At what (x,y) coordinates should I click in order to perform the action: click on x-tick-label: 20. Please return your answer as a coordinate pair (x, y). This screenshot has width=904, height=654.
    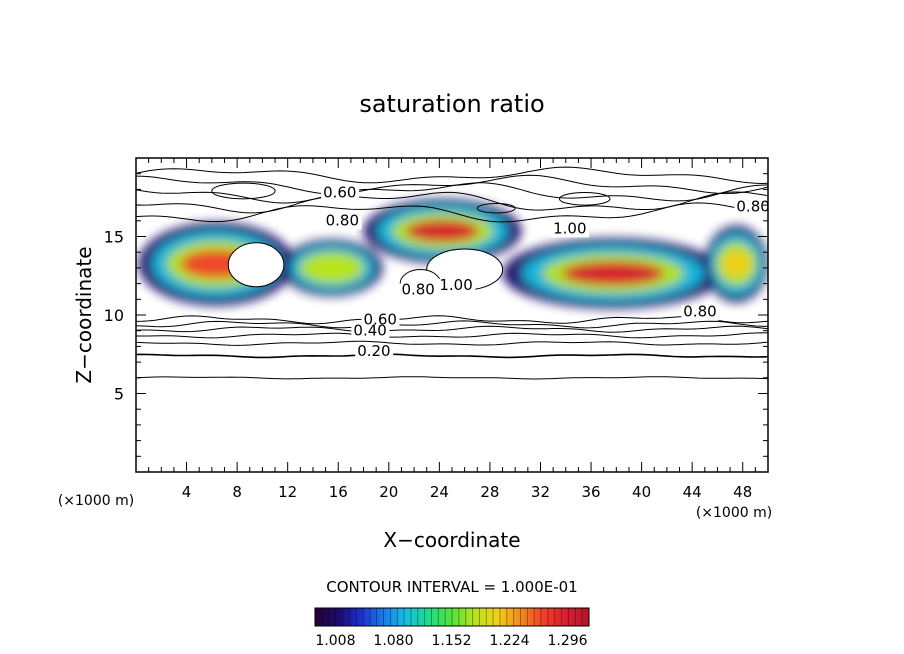
    Looking at the image, I should click on (388, 492).